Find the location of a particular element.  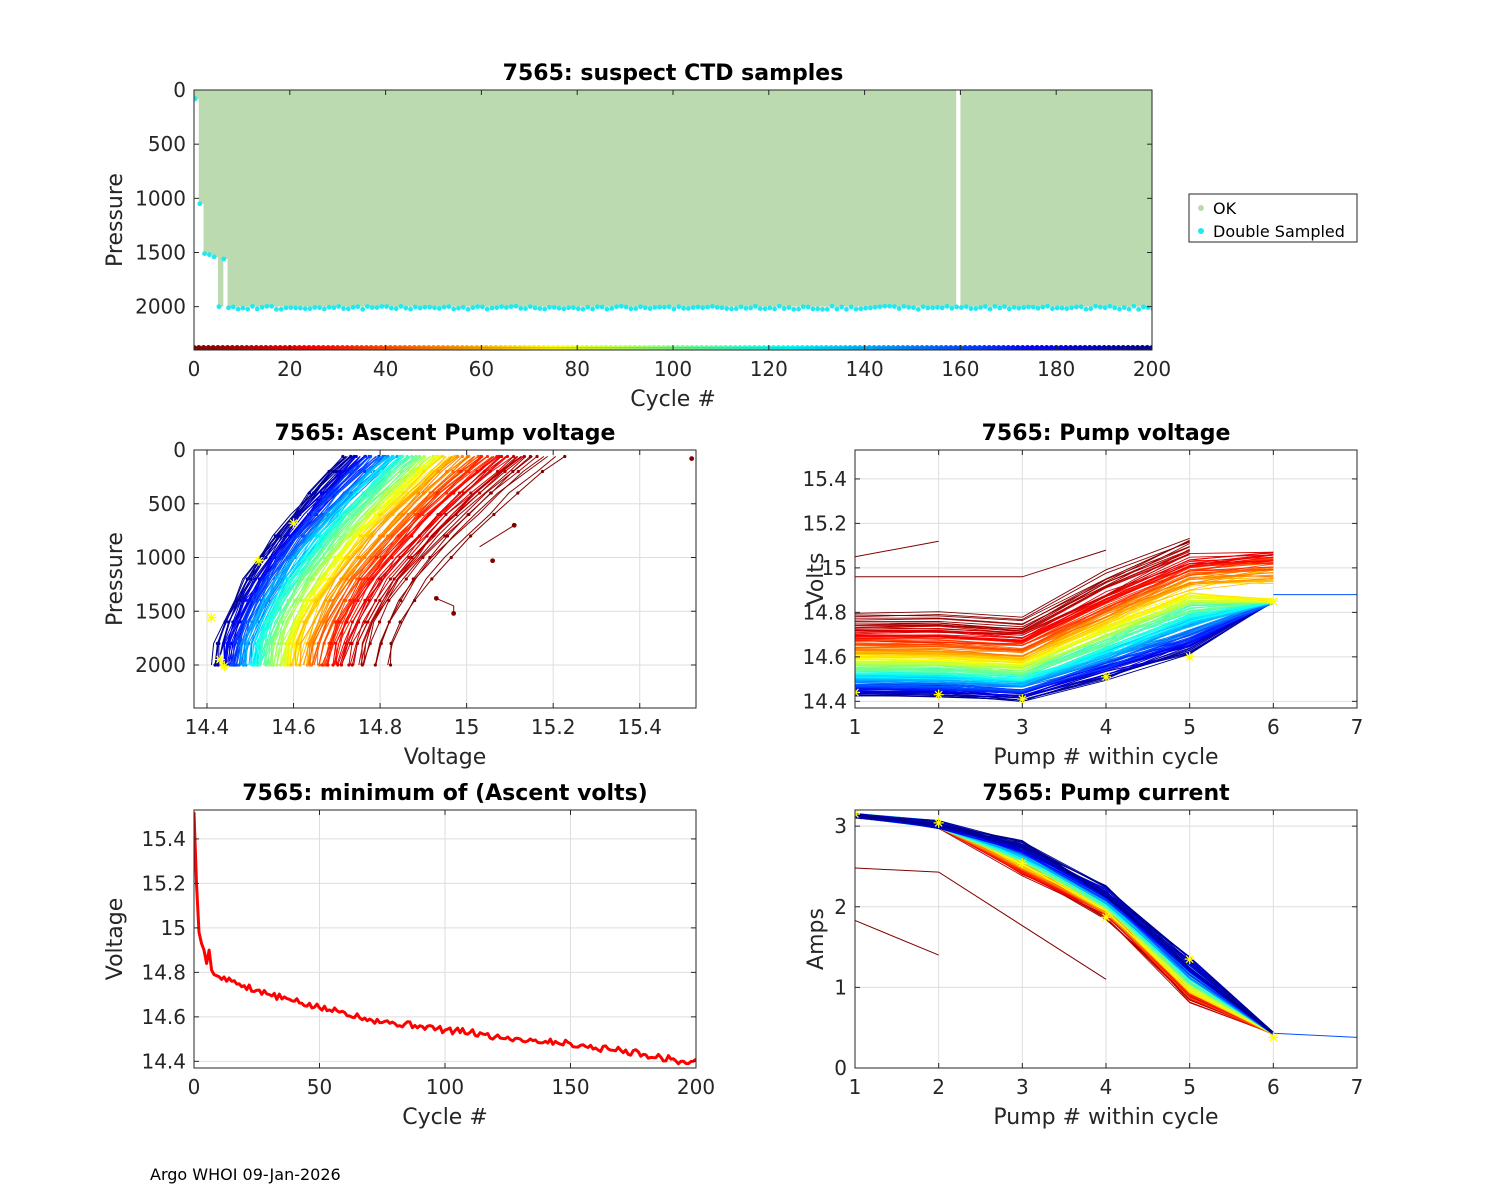

ascent-marker is located at coordinates (258, 560).